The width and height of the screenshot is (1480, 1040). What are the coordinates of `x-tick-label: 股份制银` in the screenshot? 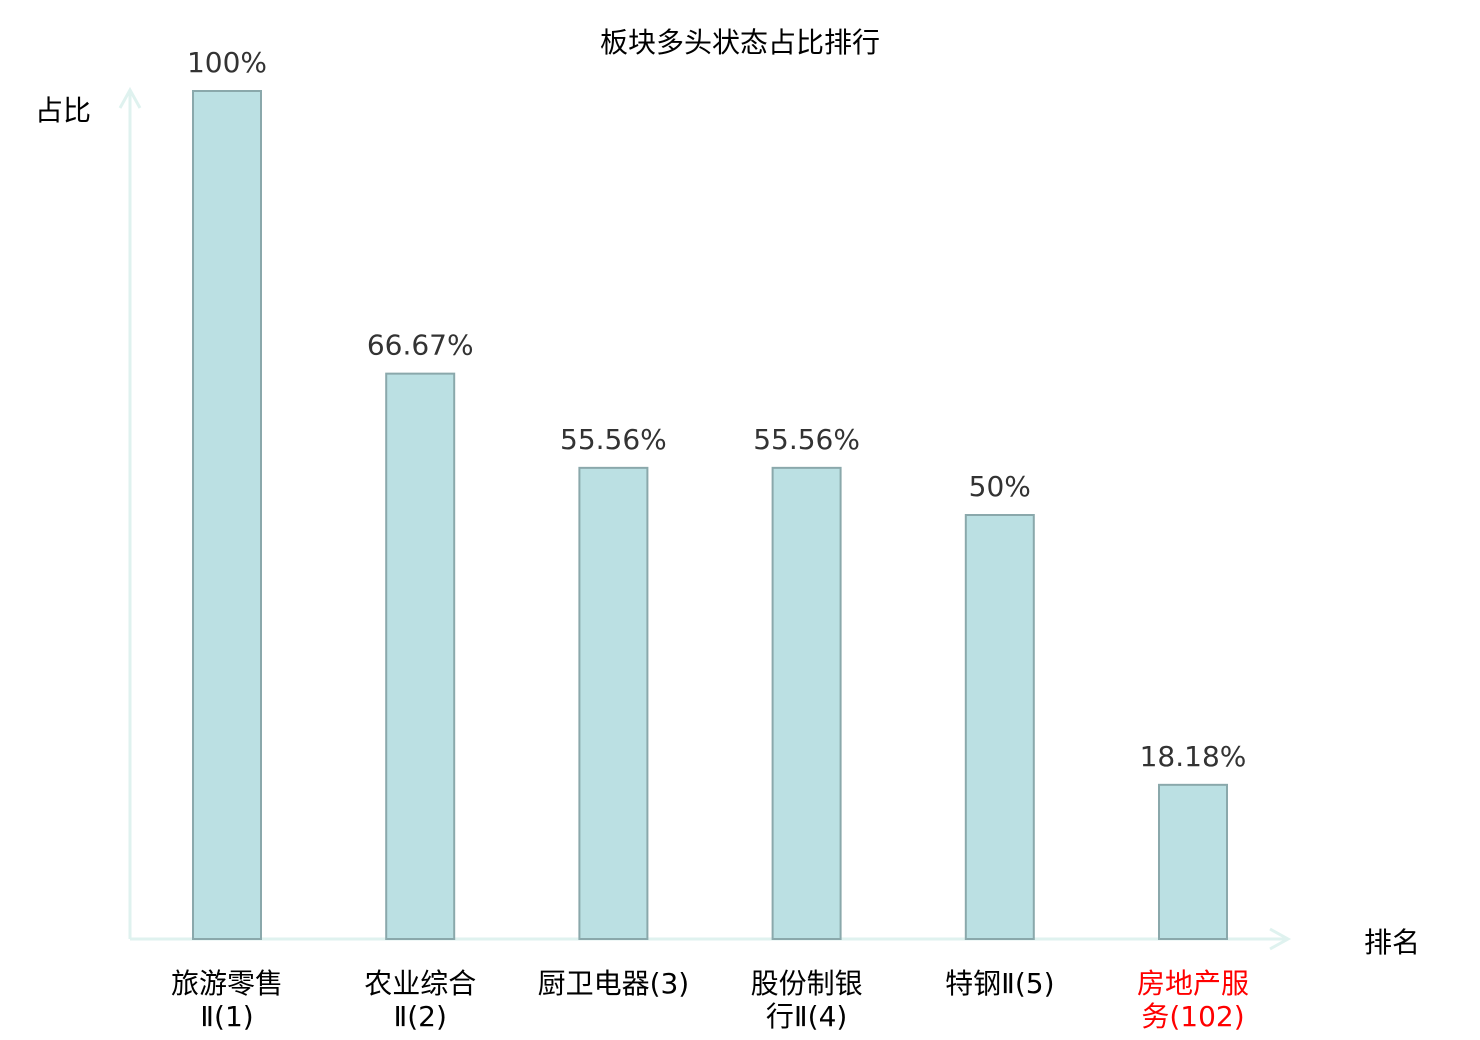 It's located at (807, 983).